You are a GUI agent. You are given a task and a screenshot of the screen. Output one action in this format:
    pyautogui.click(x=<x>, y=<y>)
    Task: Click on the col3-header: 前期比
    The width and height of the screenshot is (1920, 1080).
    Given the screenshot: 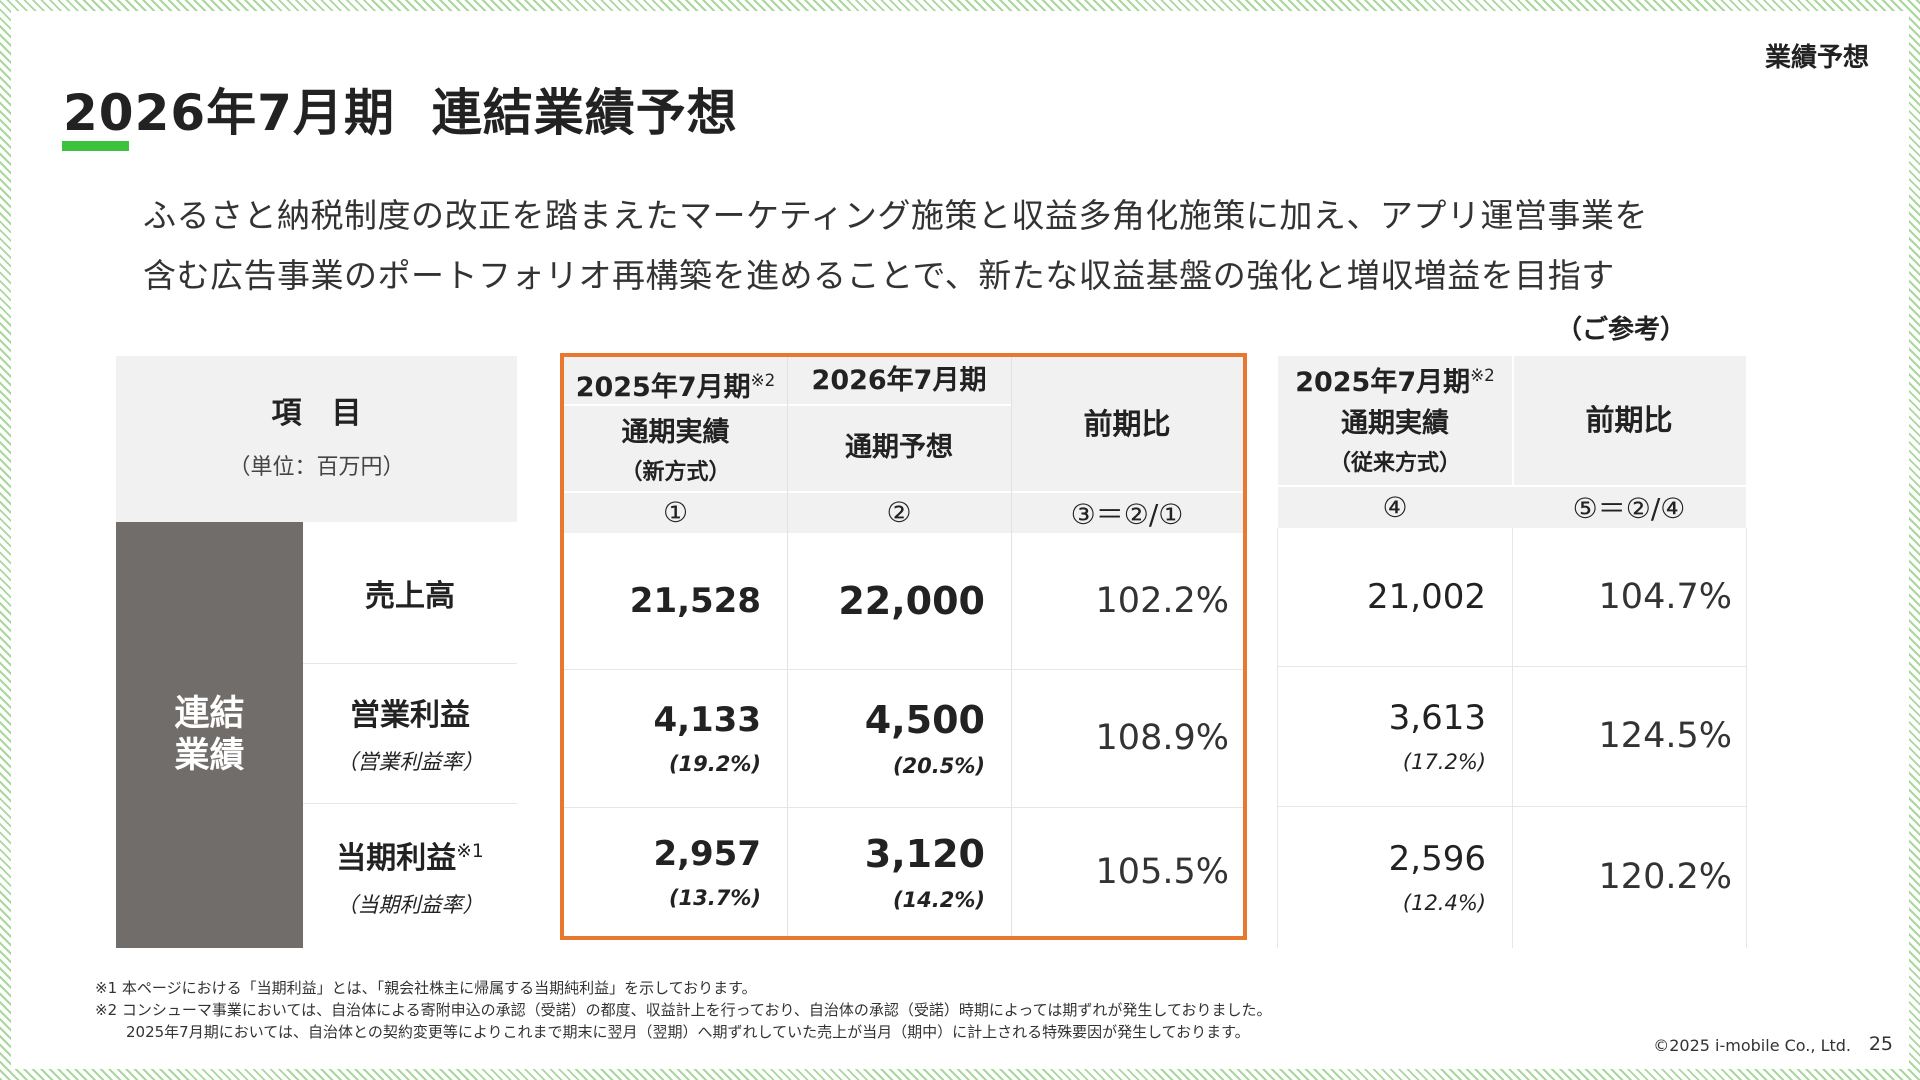 What is the action you would take?
    pyautogui.click(x=1127, y=424)
    